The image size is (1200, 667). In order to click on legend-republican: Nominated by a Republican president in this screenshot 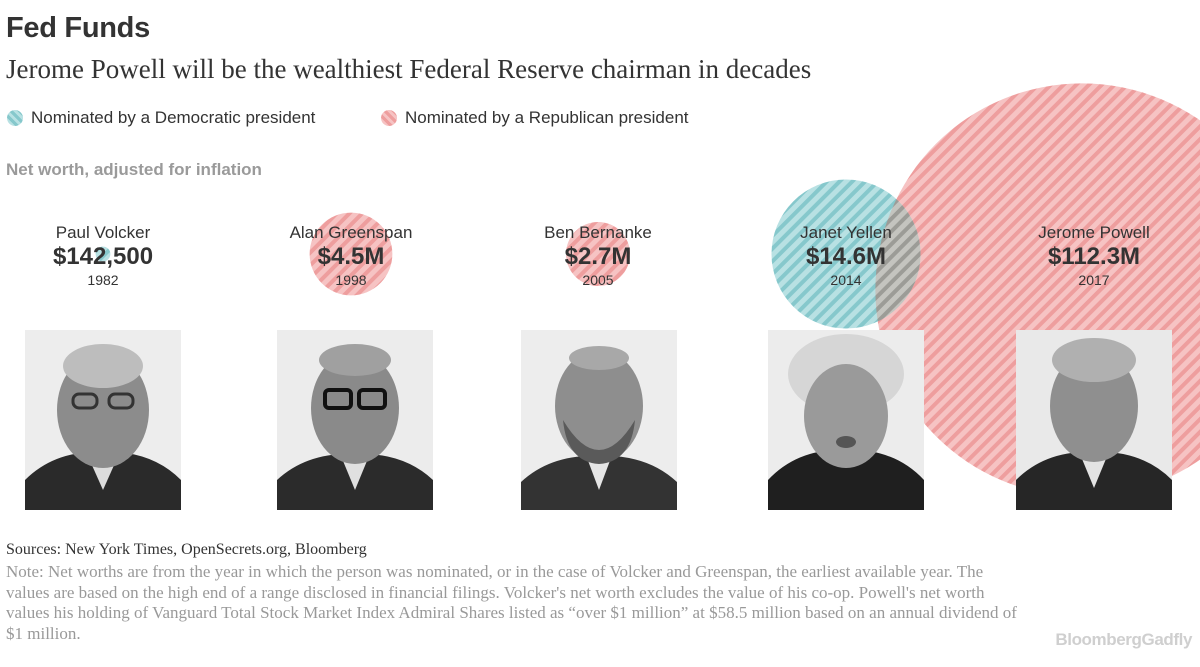, I will do `click(535, 118)`.